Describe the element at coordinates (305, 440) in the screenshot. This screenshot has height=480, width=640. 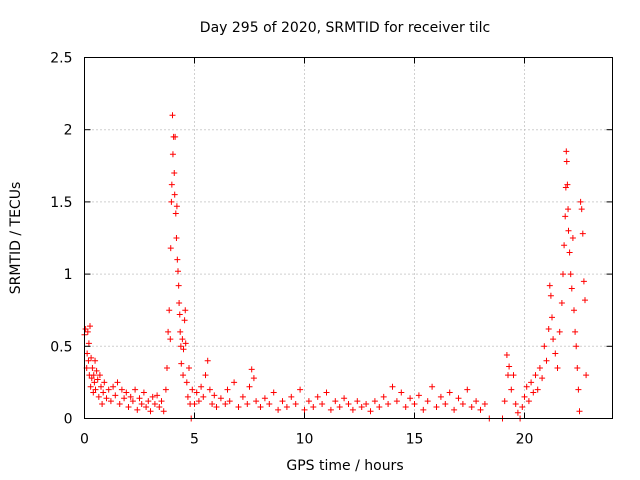
I see `x-tick-label: 10` at that location.